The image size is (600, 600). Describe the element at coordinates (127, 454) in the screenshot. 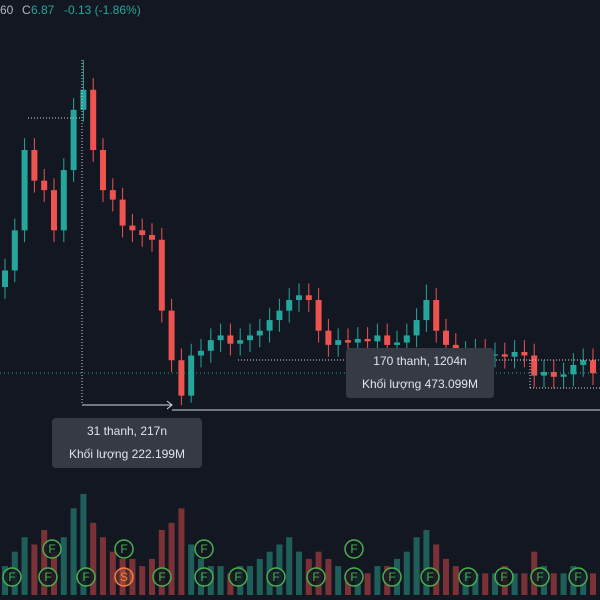

I see `tooltip-volume: Khối lượng 222.199M` at that location.